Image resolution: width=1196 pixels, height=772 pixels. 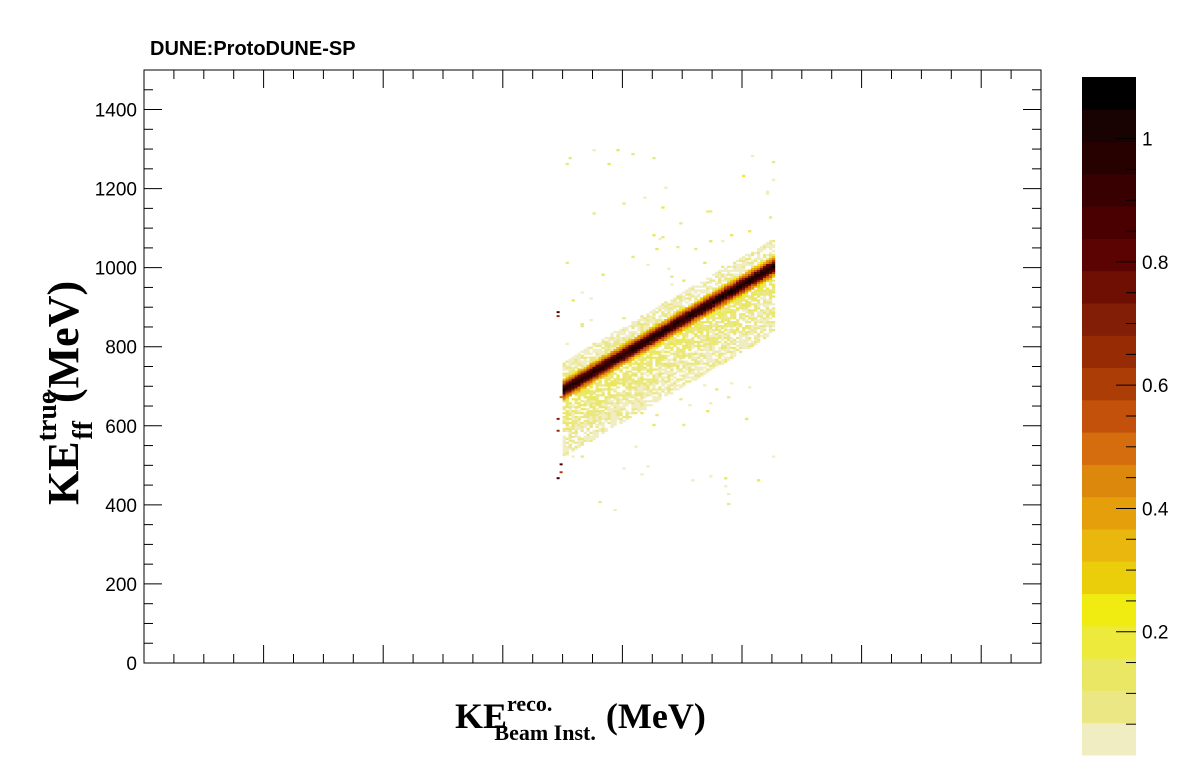 What do you see at coordinates (1109, 674) in the screenshot?
I see `colorbar-swatch` at bounding box center [1109, 674].